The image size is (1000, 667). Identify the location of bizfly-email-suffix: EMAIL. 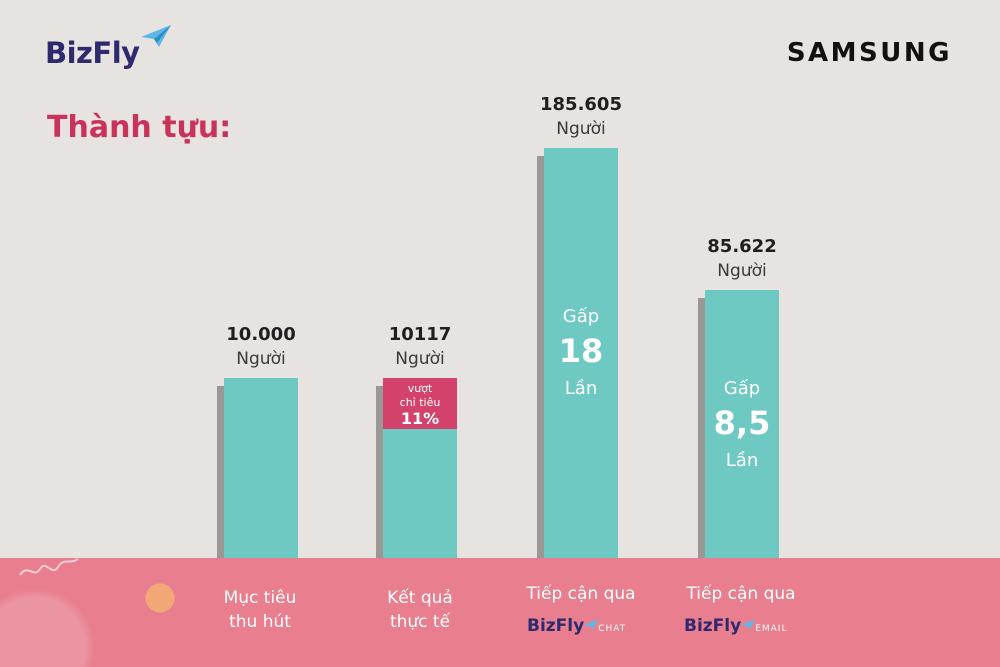
(771, 629).